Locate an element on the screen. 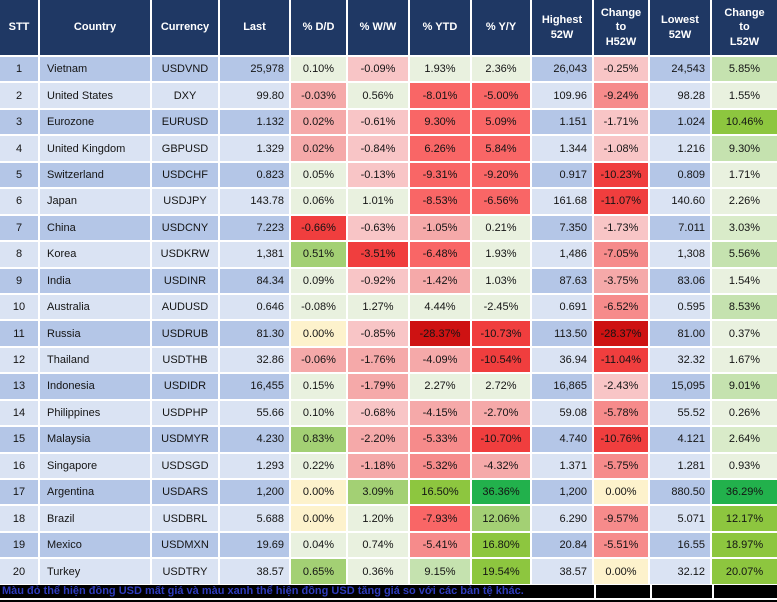 This screenshot has height=602, width=777. cell-united-kingdom-chg_l: 9.30% is located at coordinates (744, 148).